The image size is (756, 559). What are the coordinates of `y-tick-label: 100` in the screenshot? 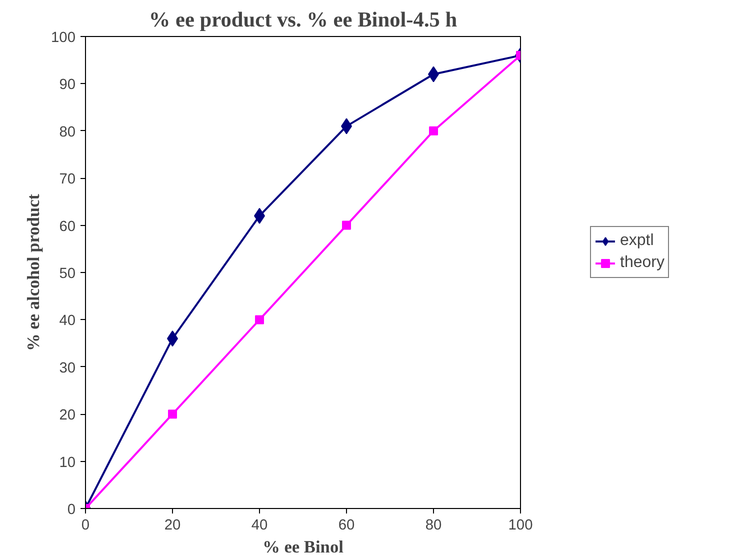 It's located at (63, 38).